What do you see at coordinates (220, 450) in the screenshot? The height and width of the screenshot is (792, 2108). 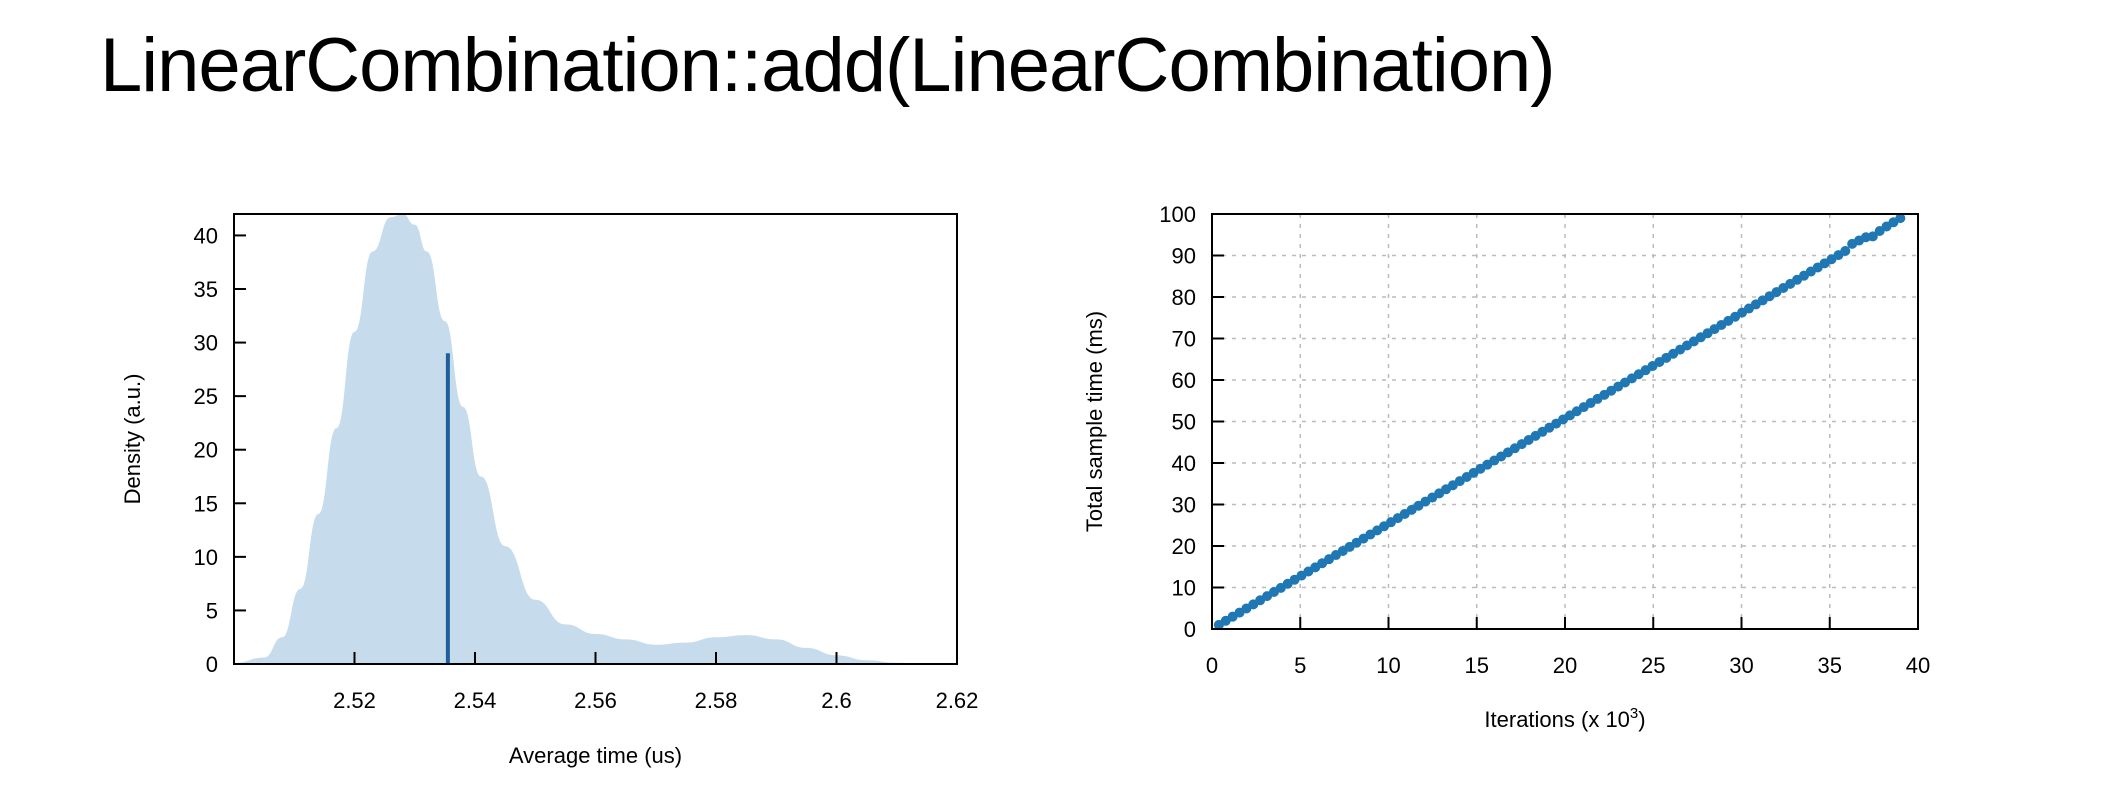 I see `density-y-ticks: 0 5 10 15 20 25 30 35 40` at bounding box center [220, 450].